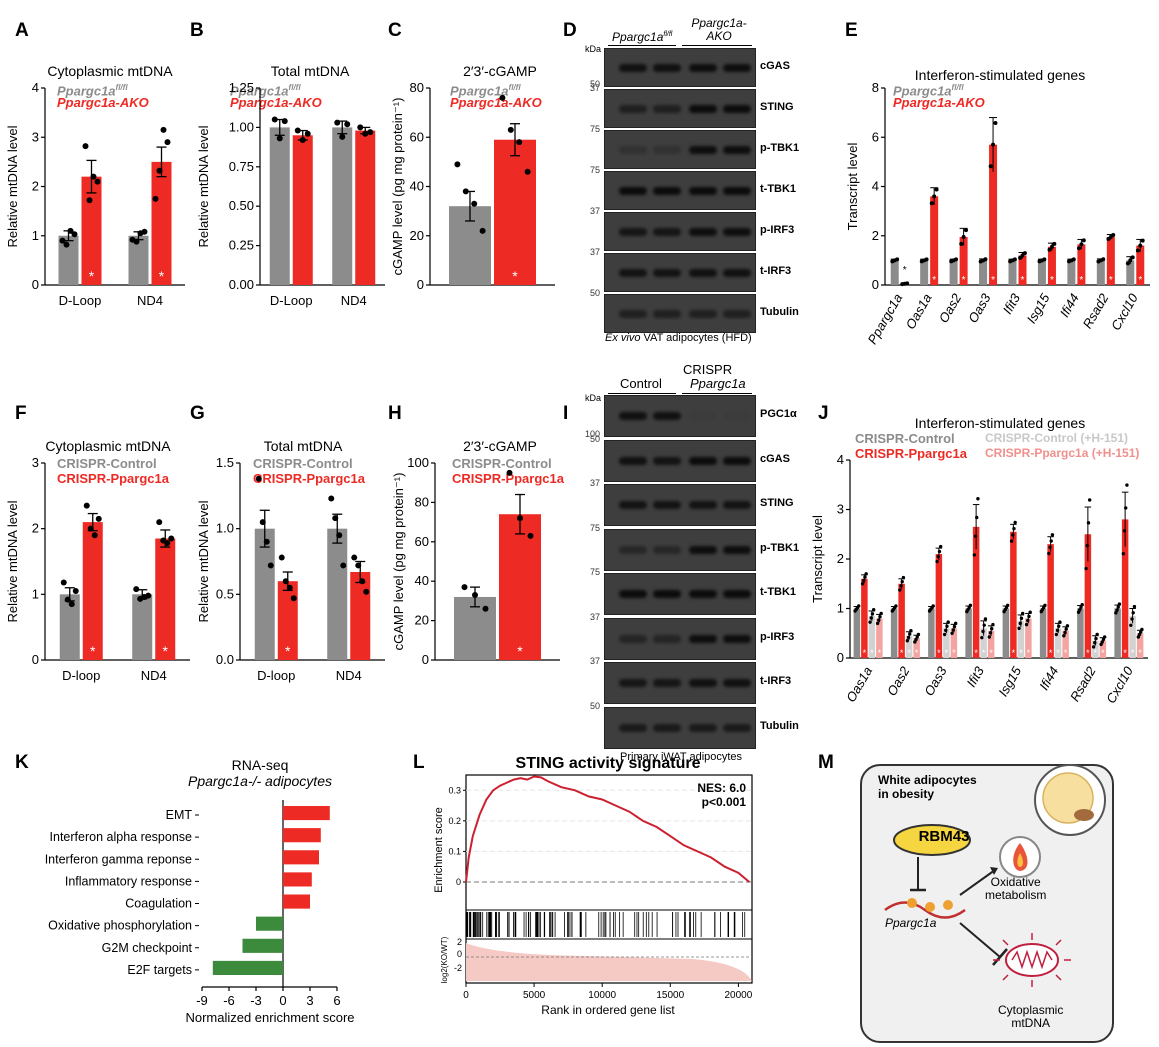 The image size is (1159, 1047). Describe the element at coordinates (1020, 860) in the screenshot. I see `flame-inner-icon` at that location.